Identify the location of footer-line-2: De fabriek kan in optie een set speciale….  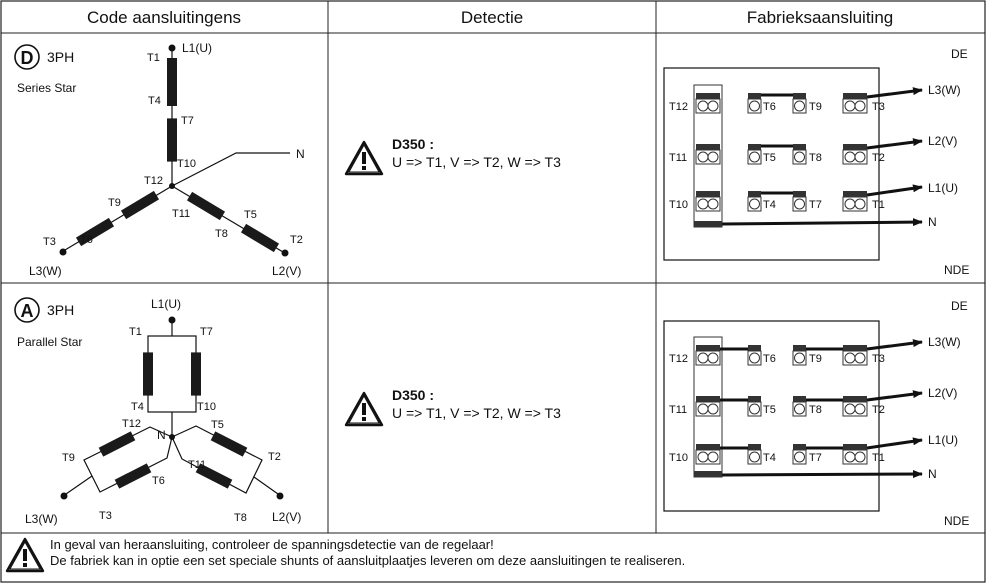
(368, 560).